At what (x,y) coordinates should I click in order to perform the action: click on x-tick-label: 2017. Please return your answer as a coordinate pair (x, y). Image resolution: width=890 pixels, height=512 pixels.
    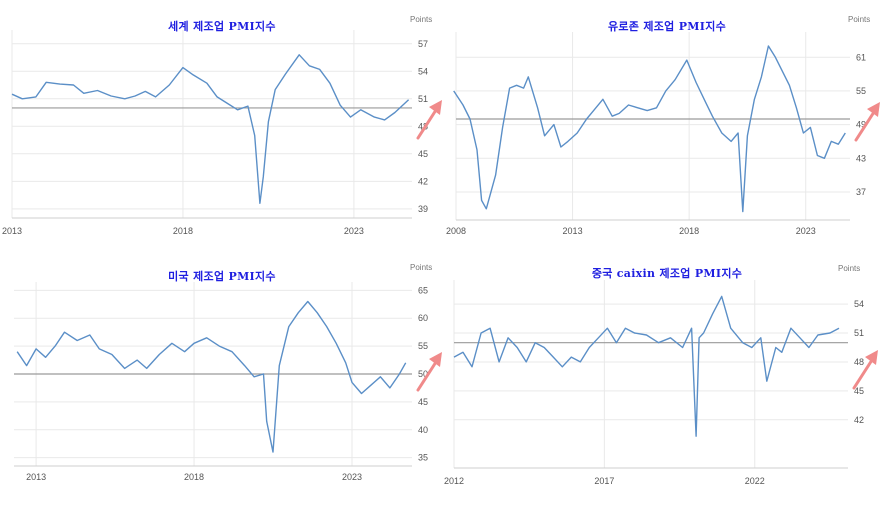
    Looking at the image, I should click on (604, 481).